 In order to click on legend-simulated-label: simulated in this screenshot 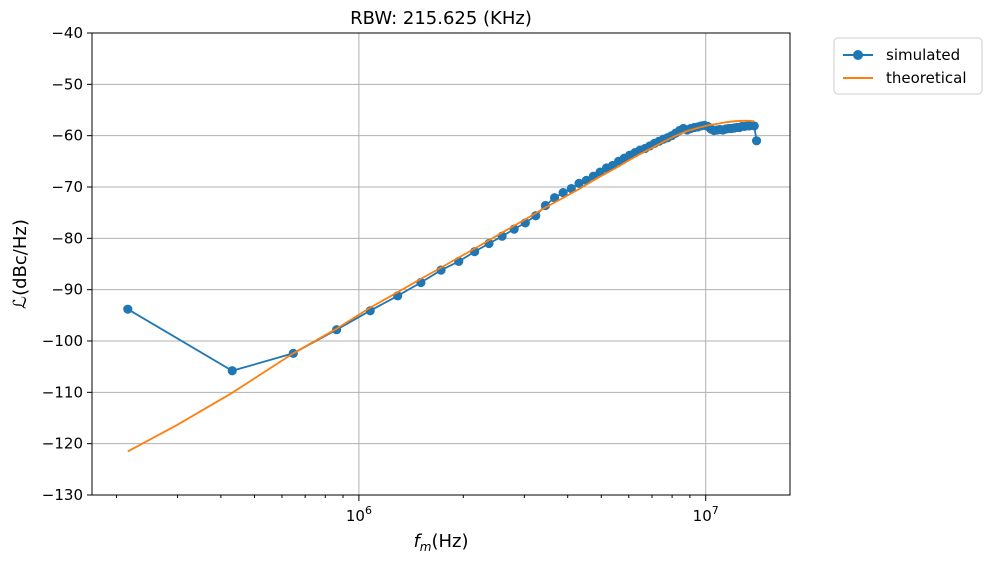, I will do `click(923, 55)`.